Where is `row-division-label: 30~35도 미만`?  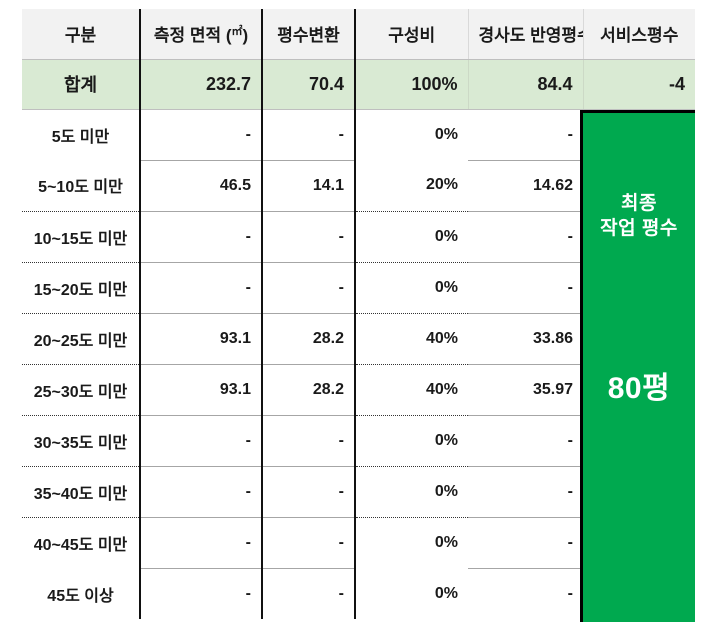 row-division-label: 30~35도 미만 is located at coordinates (81, 440).